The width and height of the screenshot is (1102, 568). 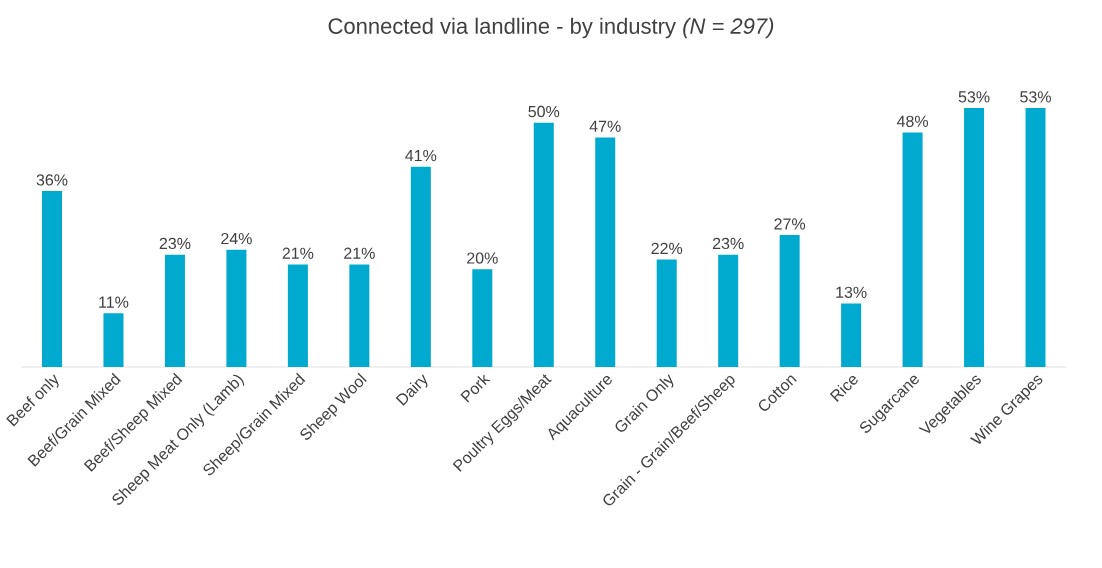 What do you see at coordinates (667, 248) in the screenshot?
I see `data-label: 22%` at bounding box center [667, 248].